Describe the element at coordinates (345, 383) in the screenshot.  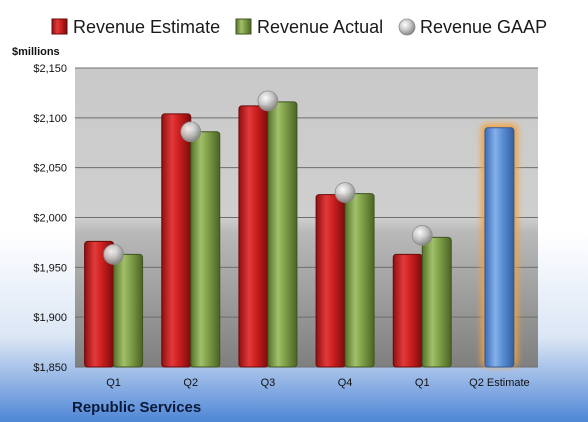
I see `x-tick-label: Q4` at that location.